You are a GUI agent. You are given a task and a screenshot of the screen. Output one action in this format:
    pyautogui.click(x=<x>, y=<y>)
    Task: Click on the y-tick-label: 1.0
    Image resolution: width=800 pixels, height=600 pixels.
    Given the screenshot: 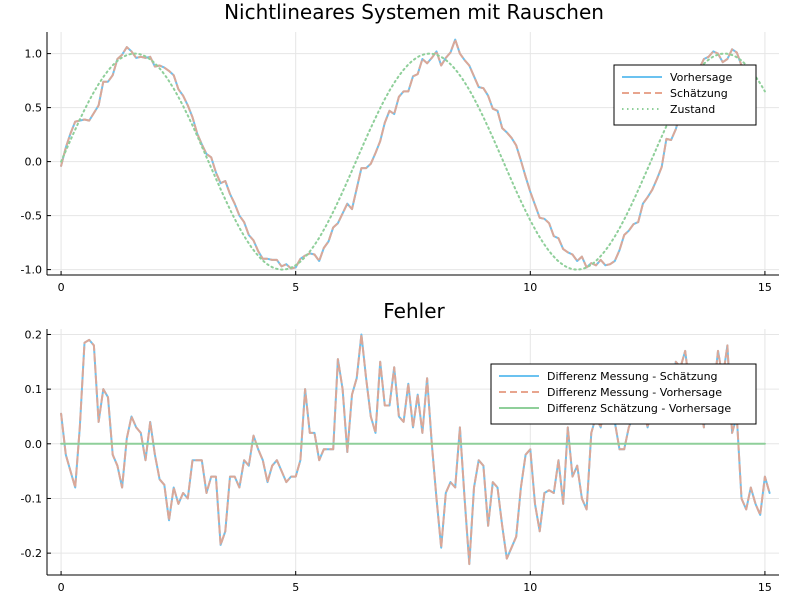 What is the action you would take?
    pyautogui.click(x=34, y=54)
    